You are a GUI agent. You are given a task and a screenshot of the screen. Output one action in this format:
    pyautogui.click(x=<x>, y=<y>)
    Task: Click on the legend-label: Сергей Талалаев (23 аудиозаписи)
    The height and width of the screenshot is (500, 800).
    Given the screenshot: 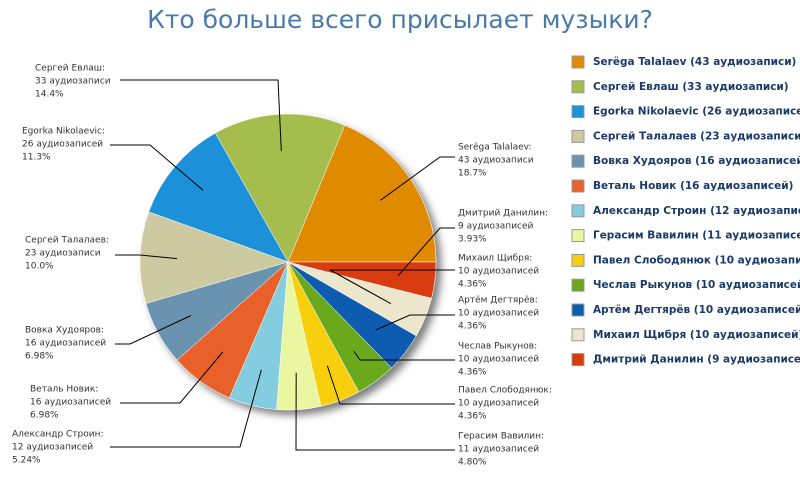 What is the action you would take?
    pyautogui.click(x=696, y=136)
    